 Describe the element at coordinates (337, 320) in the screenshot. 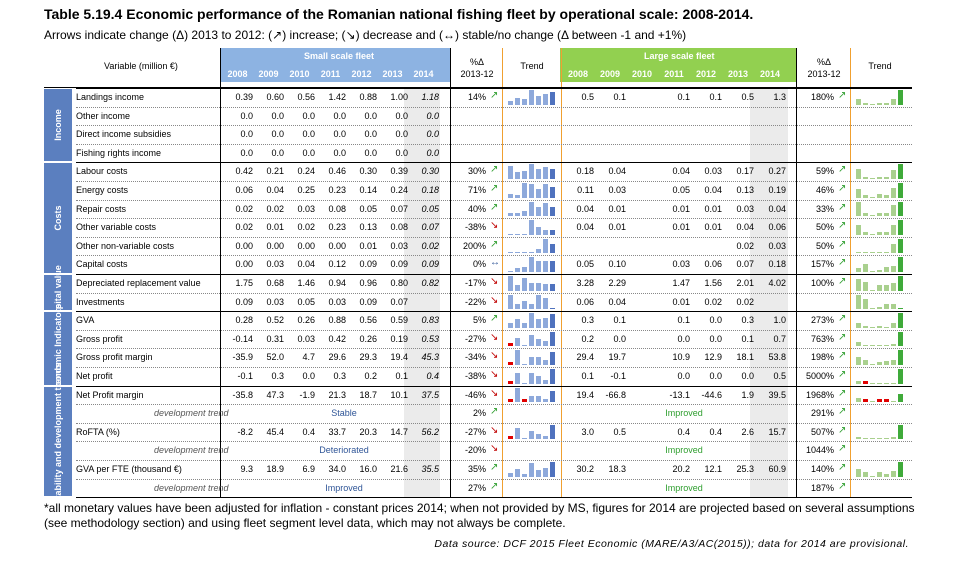

I see `small-value: 0.88` at that location.